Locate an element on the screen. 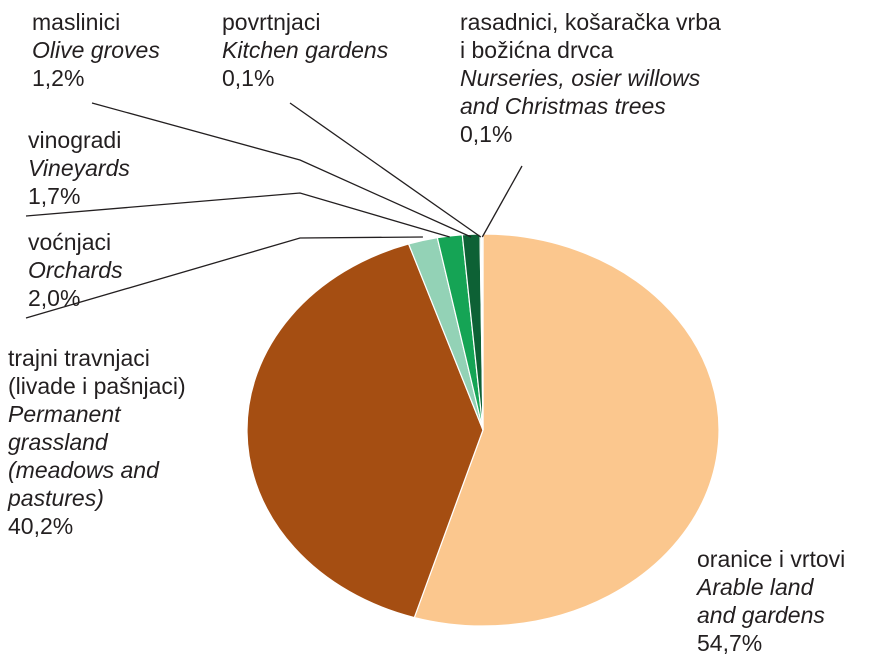  label-orchards-en: Orchards is located at coordinates (75, 270).